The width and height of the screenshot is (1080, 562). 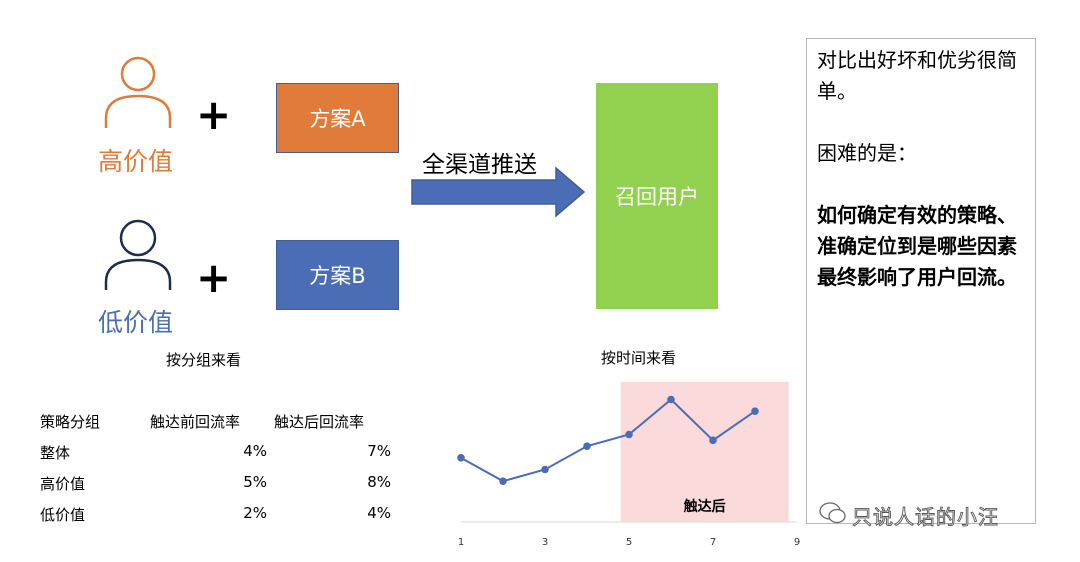 What do you see at coordinates (138, 254) in the screenshot?
I see `user-icon-low-value` at bounding box center [138, 254].